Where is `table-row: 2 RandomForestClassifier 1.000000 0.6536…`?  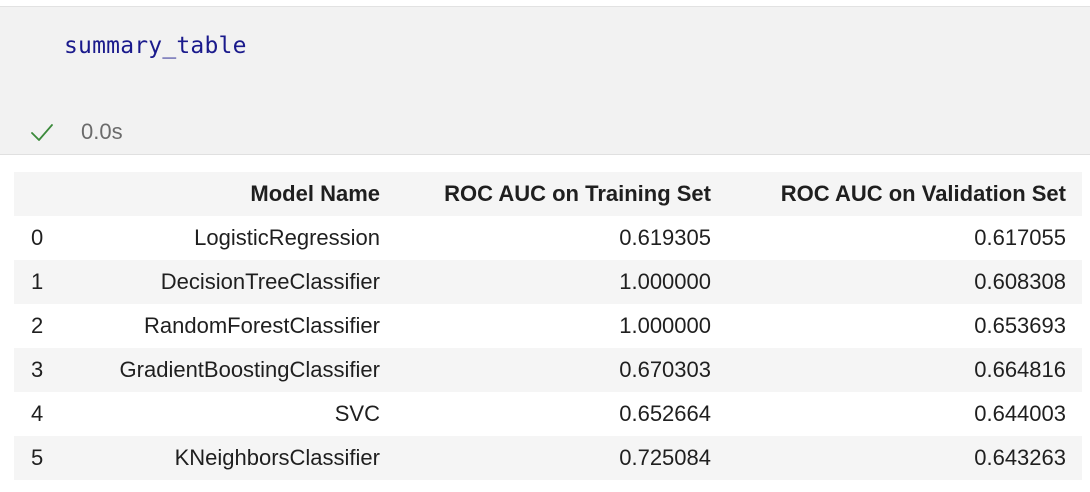
table-row: 2 RandomForestClassifier 1.000000 0.6536… is located at coordinates (548, 326).